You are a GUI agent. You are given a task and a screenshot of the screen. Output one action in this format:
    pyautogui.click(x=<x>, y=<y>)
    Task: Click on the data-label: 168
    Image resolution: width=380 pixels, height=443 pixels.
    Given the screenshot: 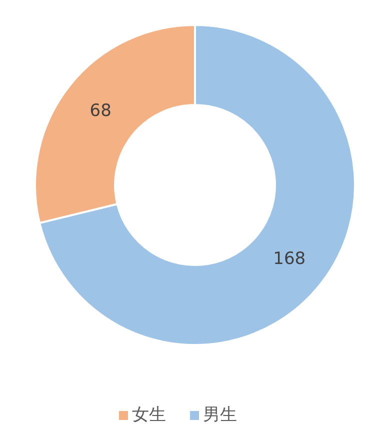 What is the action you would take?
    pyautogui.click(x=289, y=259)
    